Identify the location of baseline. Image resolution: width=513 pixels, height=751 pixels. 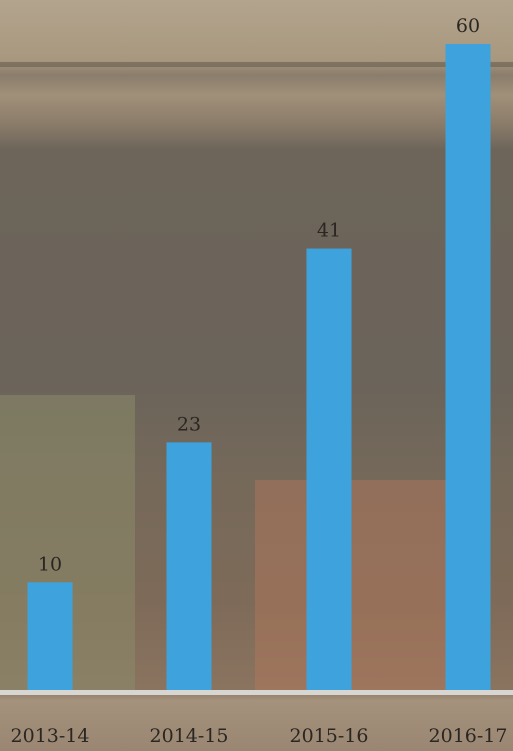
(256, 692).